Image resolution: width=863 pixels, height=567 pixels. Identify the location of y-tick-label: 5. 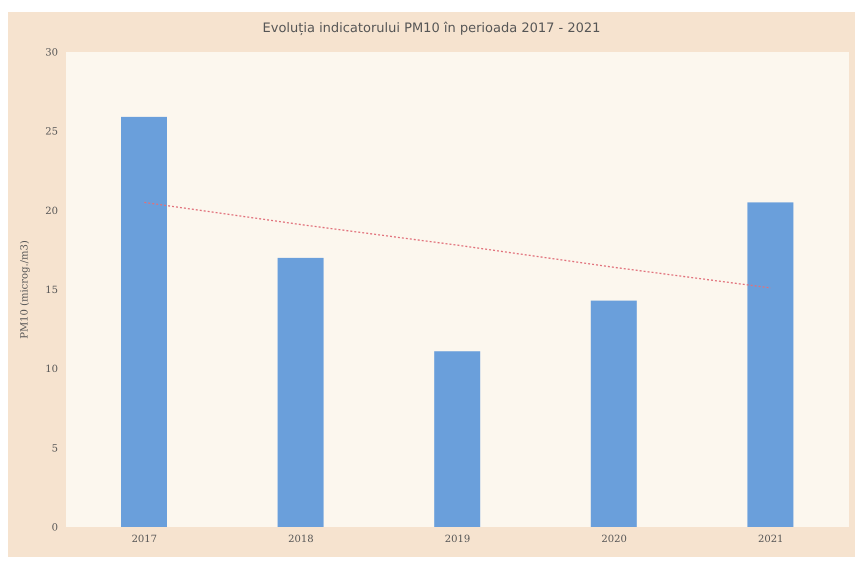
(55, 448).